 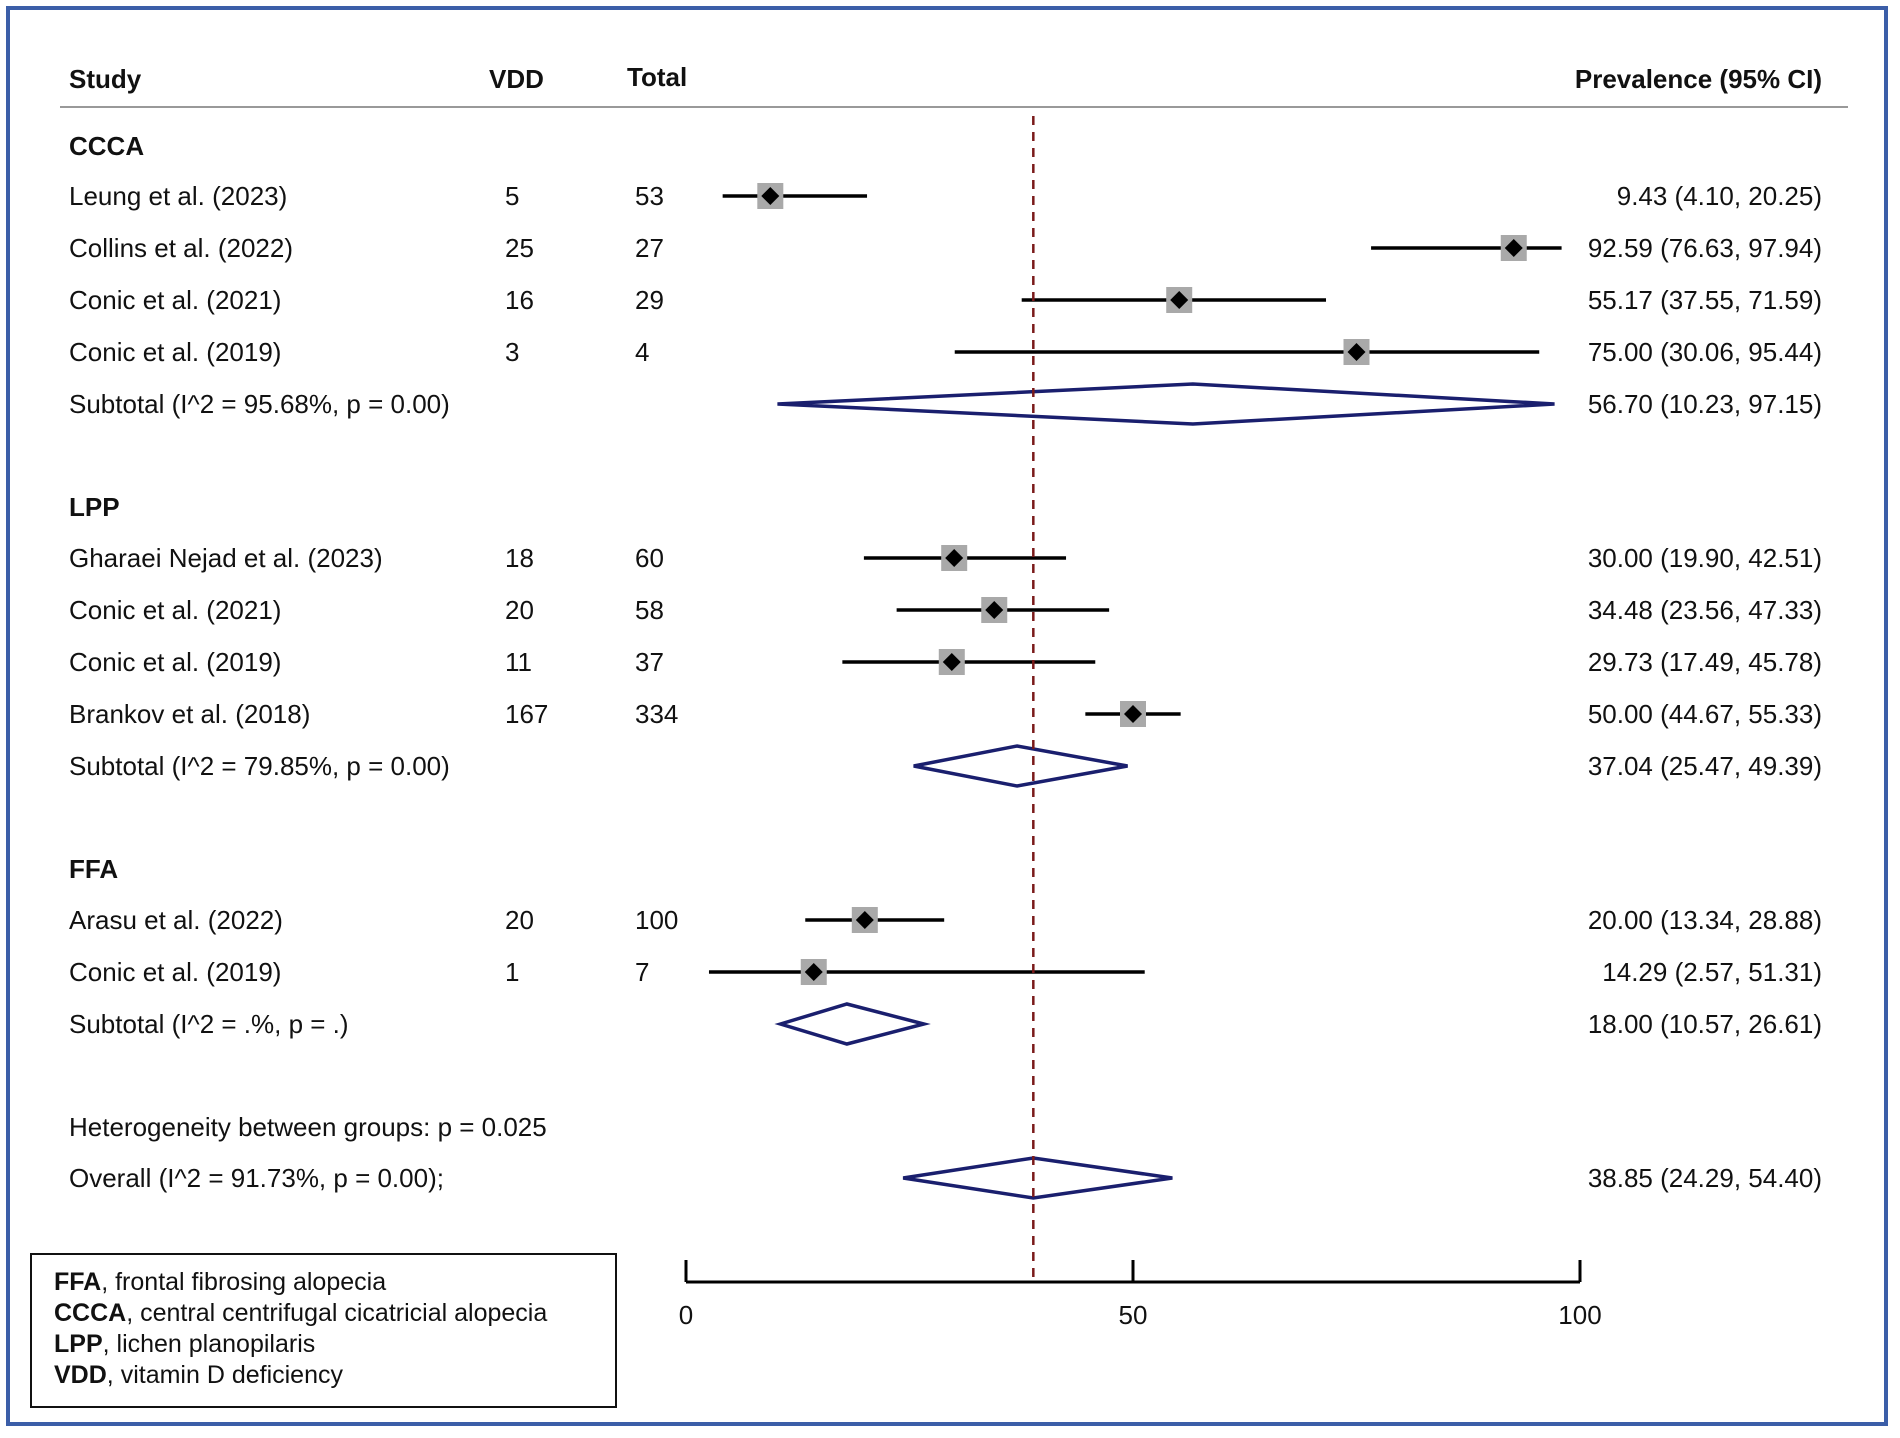 What do you see at coordinates (1705, 404) in the screenshot?
I see `subtotal-ci: 56.70 (10.23, 97.15)` at bounding box center [1705, 404].